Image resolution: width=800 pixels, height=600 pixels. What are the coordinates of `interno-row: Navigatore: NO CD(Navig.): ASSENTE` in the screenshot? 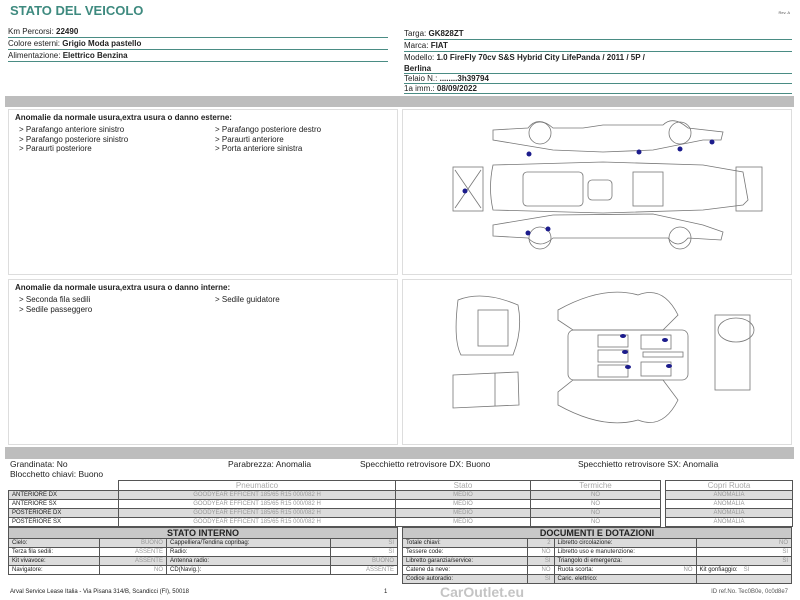 It's located at (202, 570).